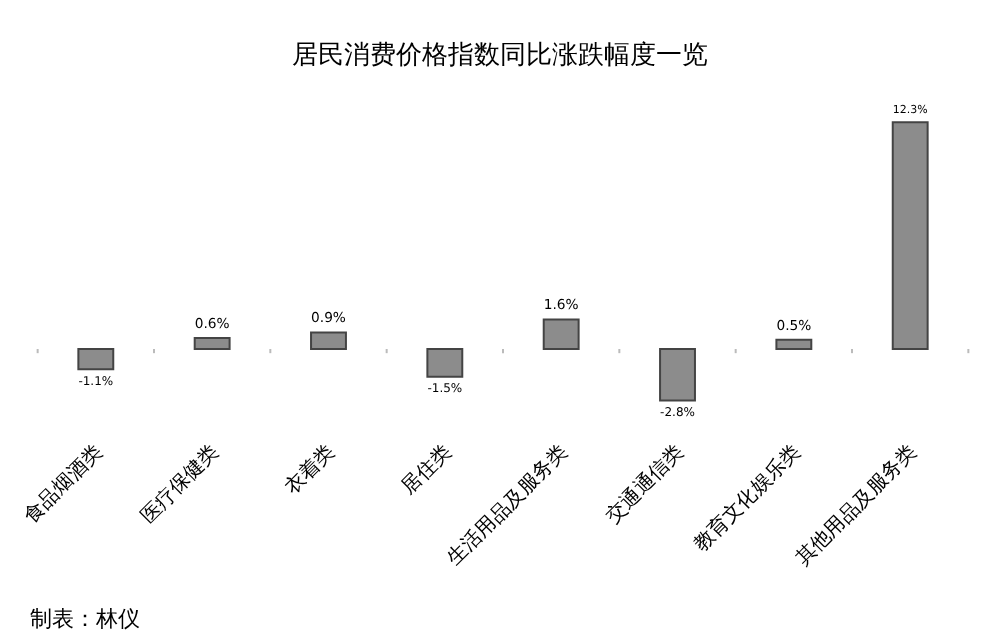 Image resolution: width=1000 pixels, height=644 pixels. I want to click on x-tick-label: 居住类, so click(426, 470).